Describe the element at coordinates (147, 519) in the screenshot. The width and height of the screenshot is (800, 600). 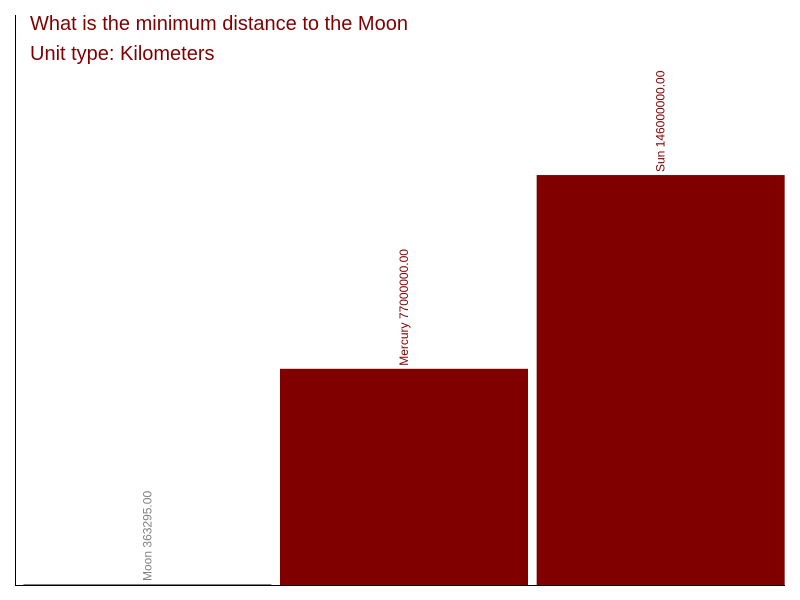
I see `value-label: 363295.00` at that location.